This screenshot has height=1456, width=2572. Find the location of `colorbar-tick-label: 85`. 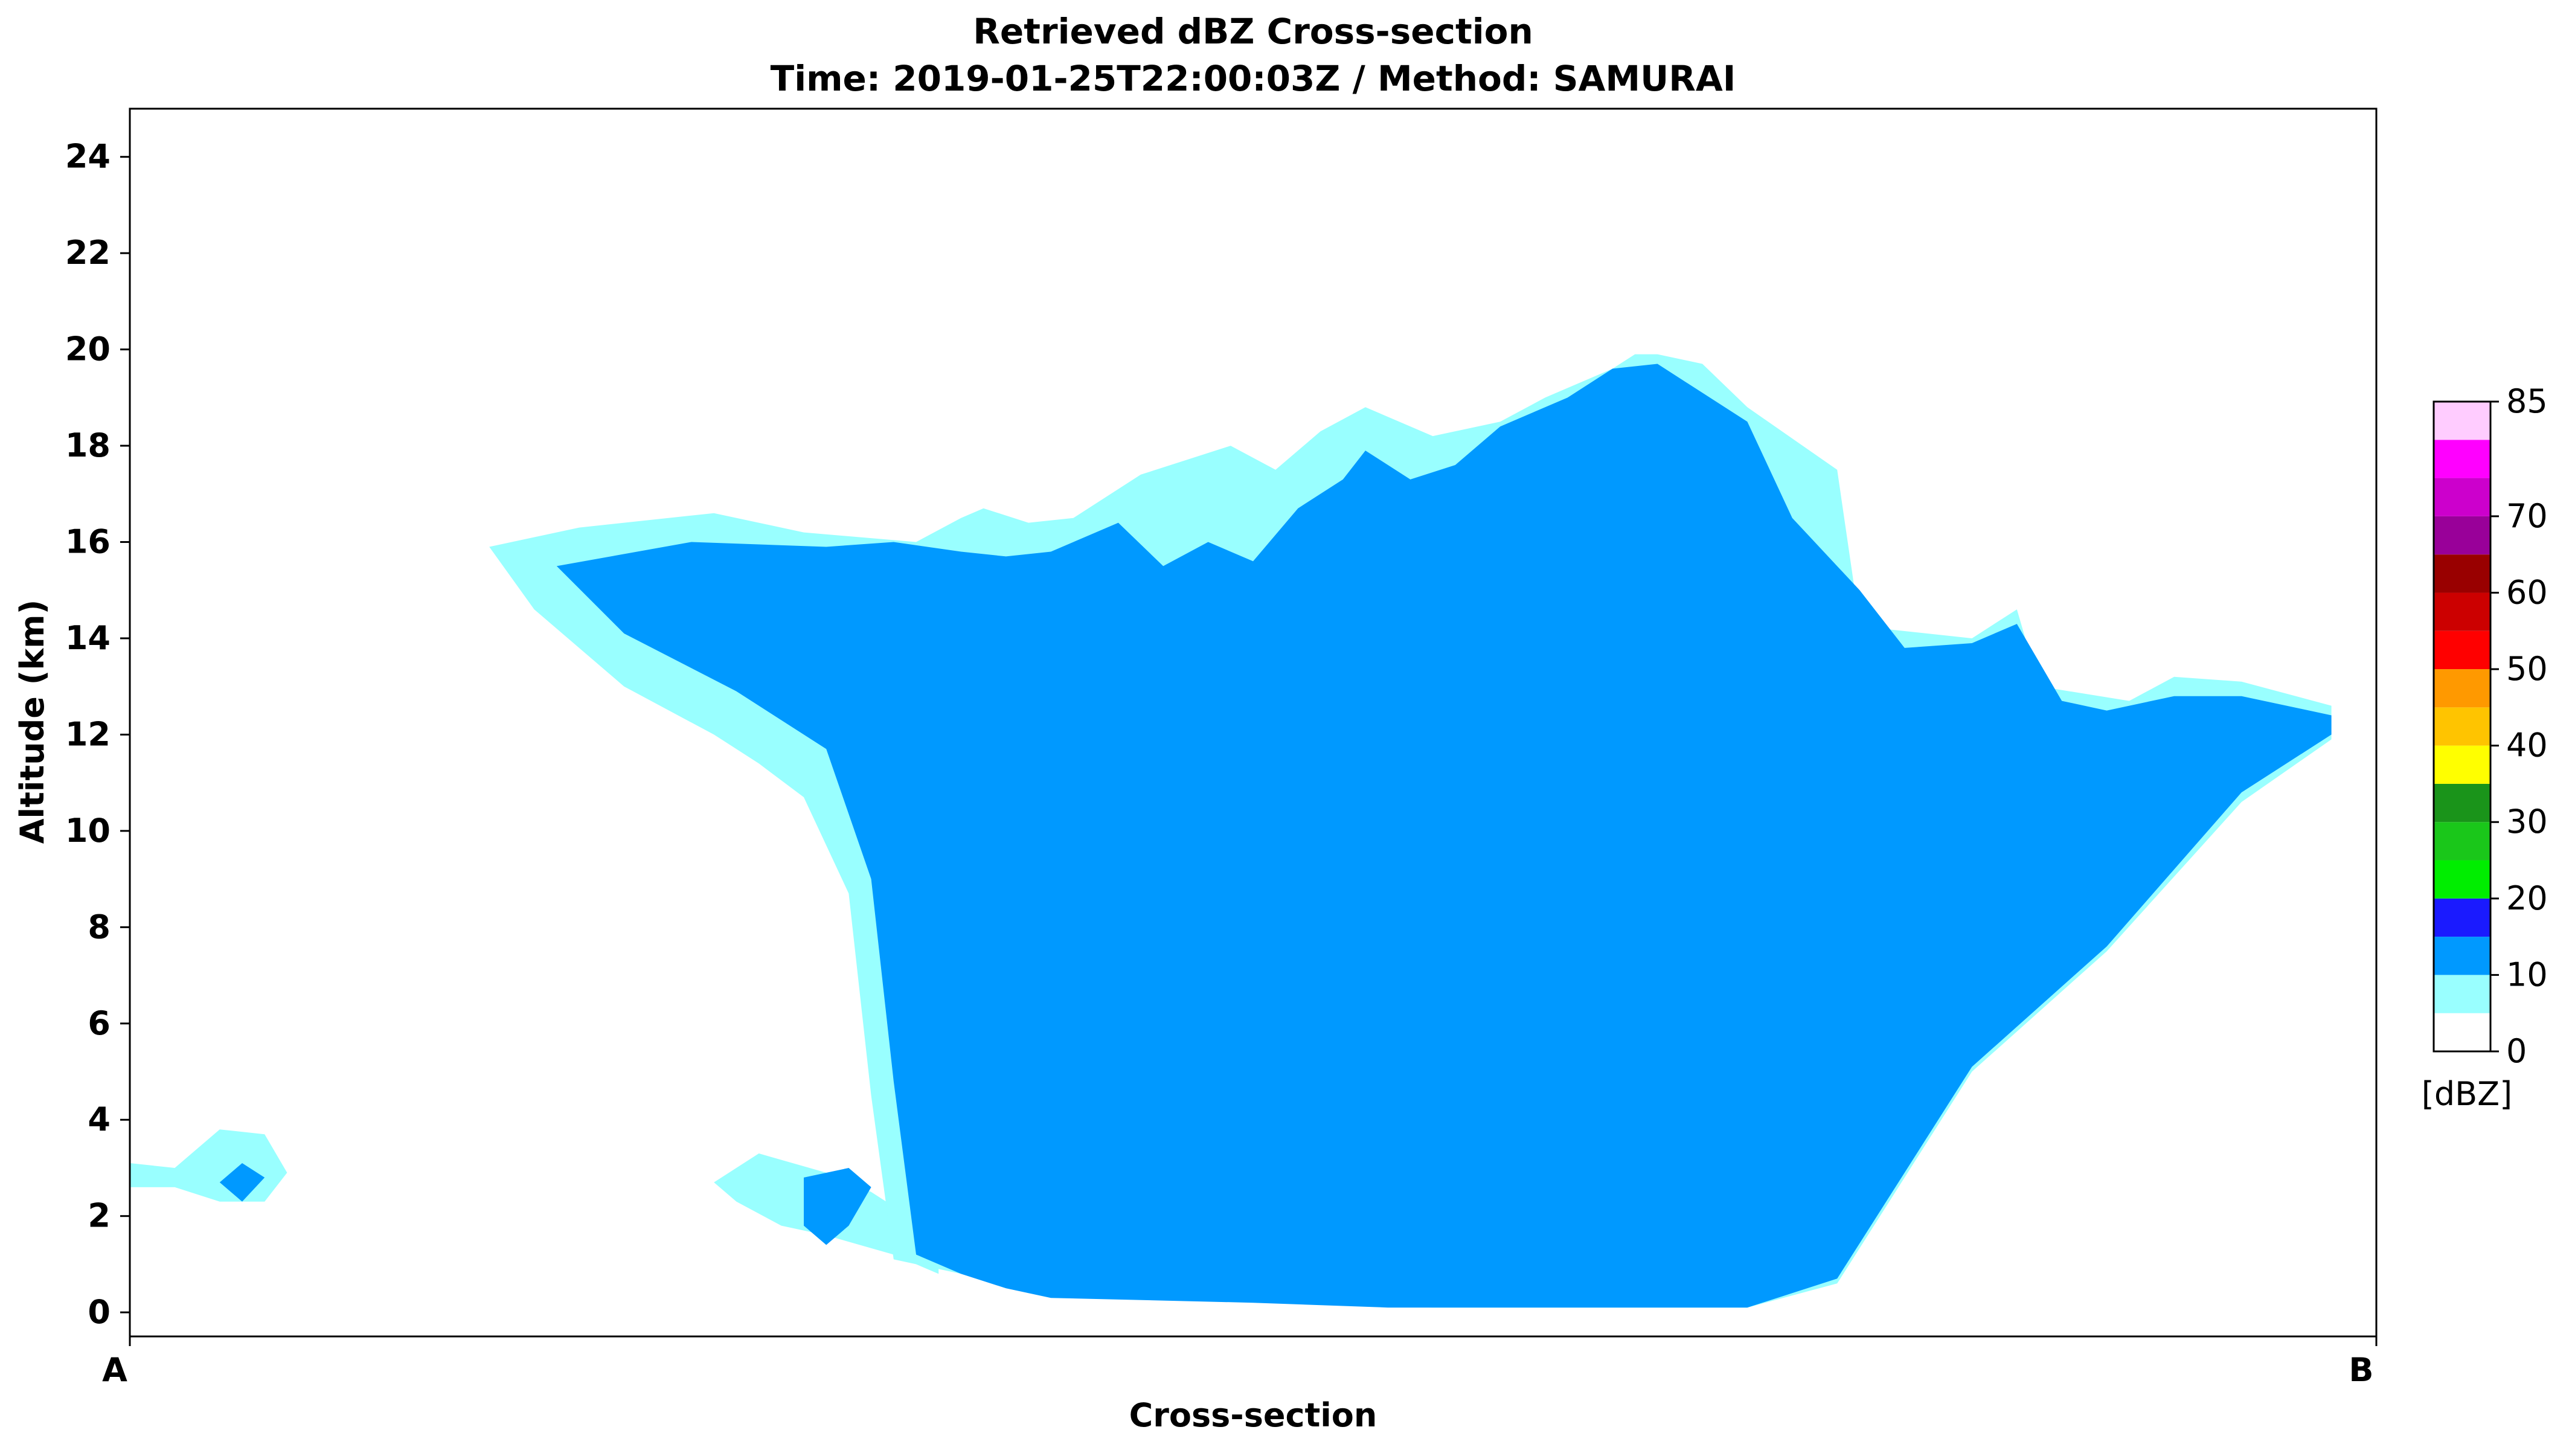

colorbar-tick-label: 85 is located at coordinates (2527, 401).